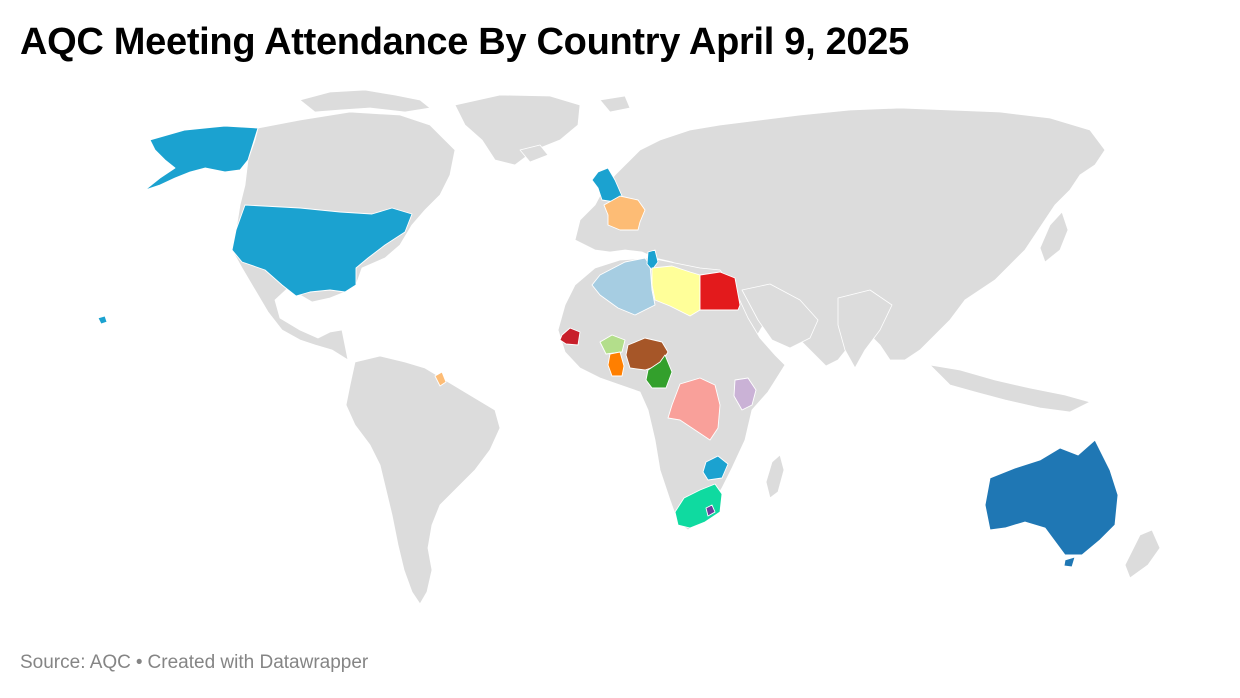 The image size is (1240, 698). I want to click on country-france, so click(624, 213).